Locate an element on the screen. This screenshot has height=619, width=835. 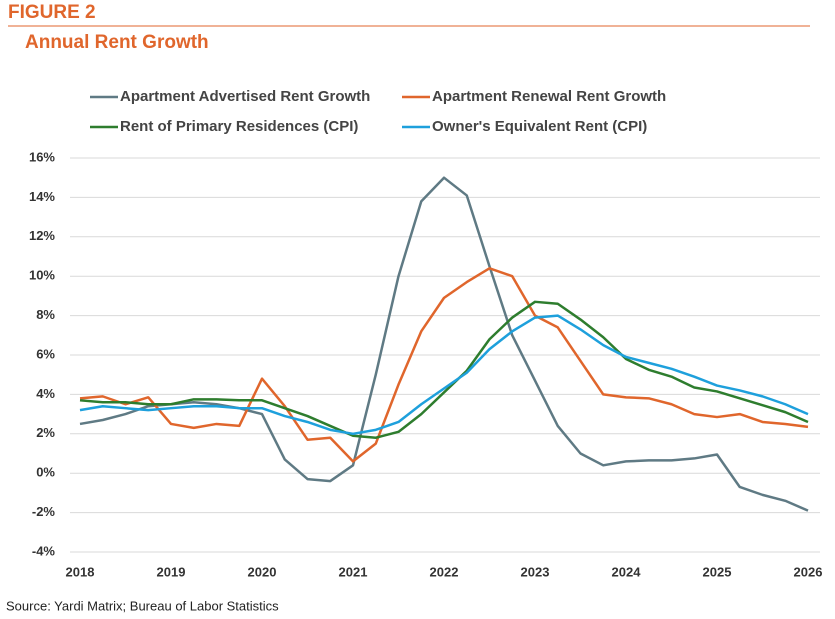
y-tick-label: 14% is located at coordinates (42, 196).